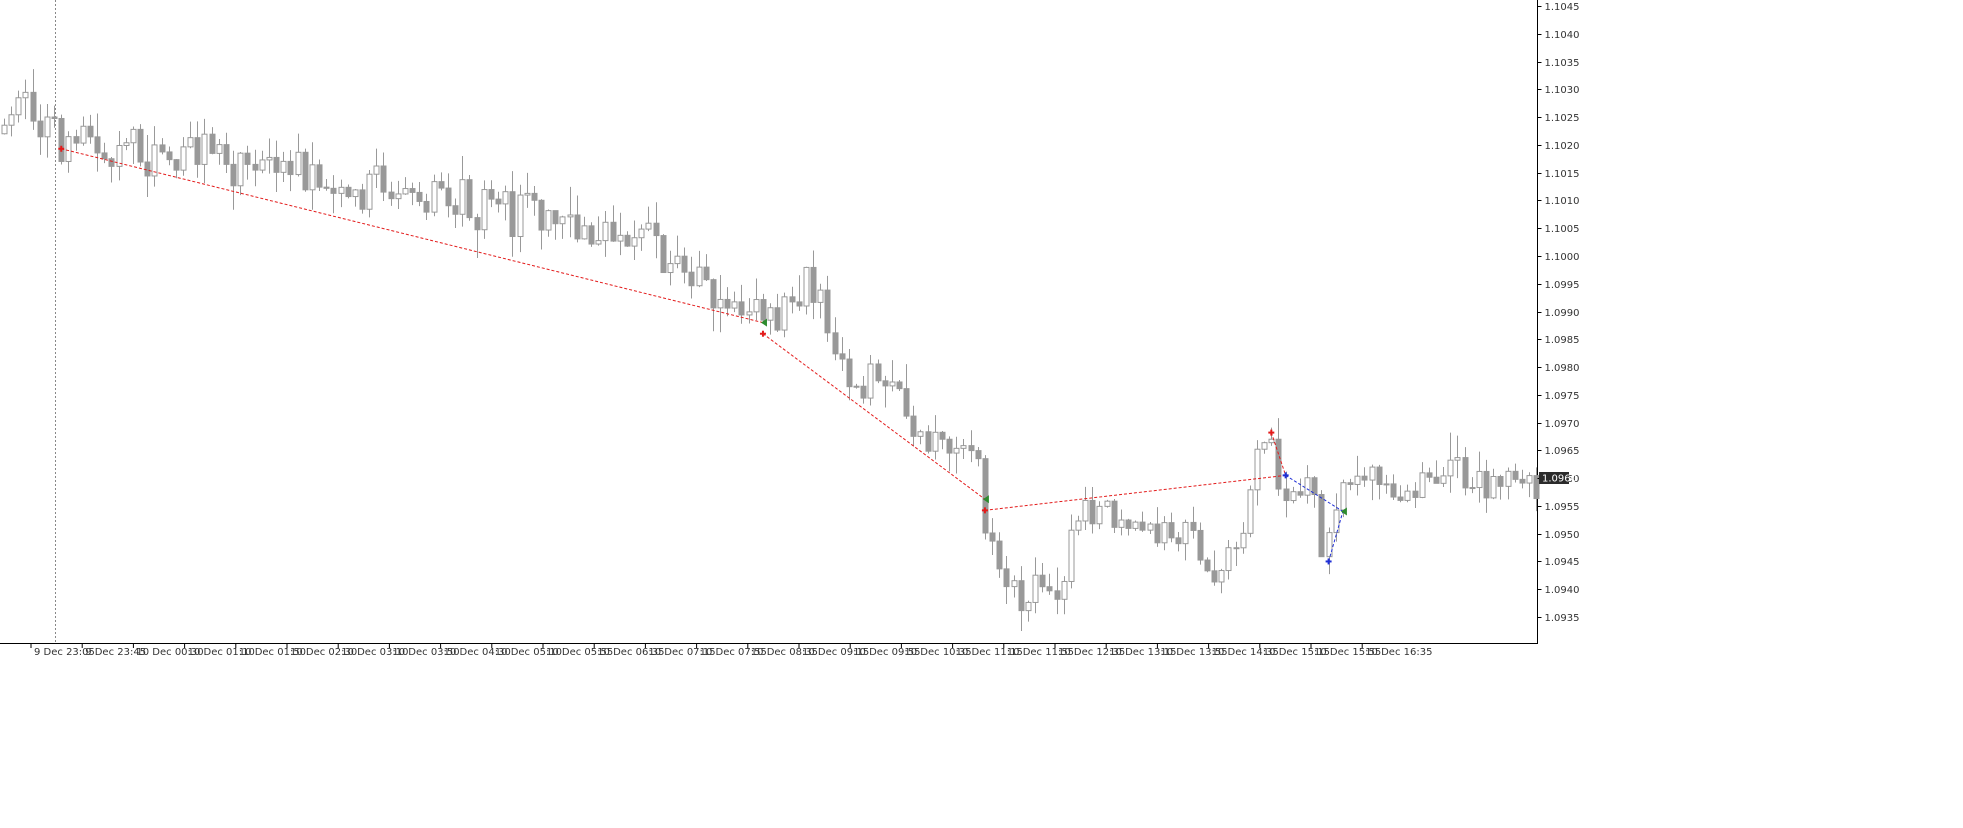  What do you see at coordinates (630, 652) in the screenshot?
I see `time-tick-label: 10 Dec 06:35` at bounding box center [630, 652].